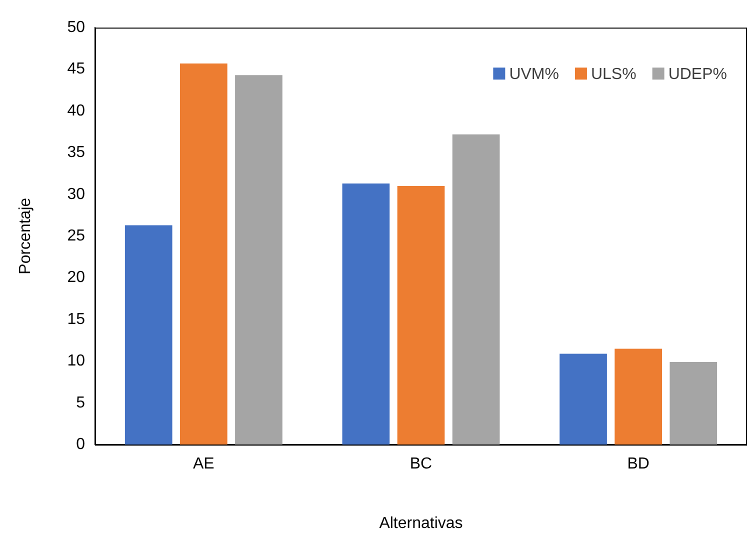  What do you see at coordinates (76, 27) in the screenshot?
I see `y-tick-label: 50` at bounding box center [76, 27].